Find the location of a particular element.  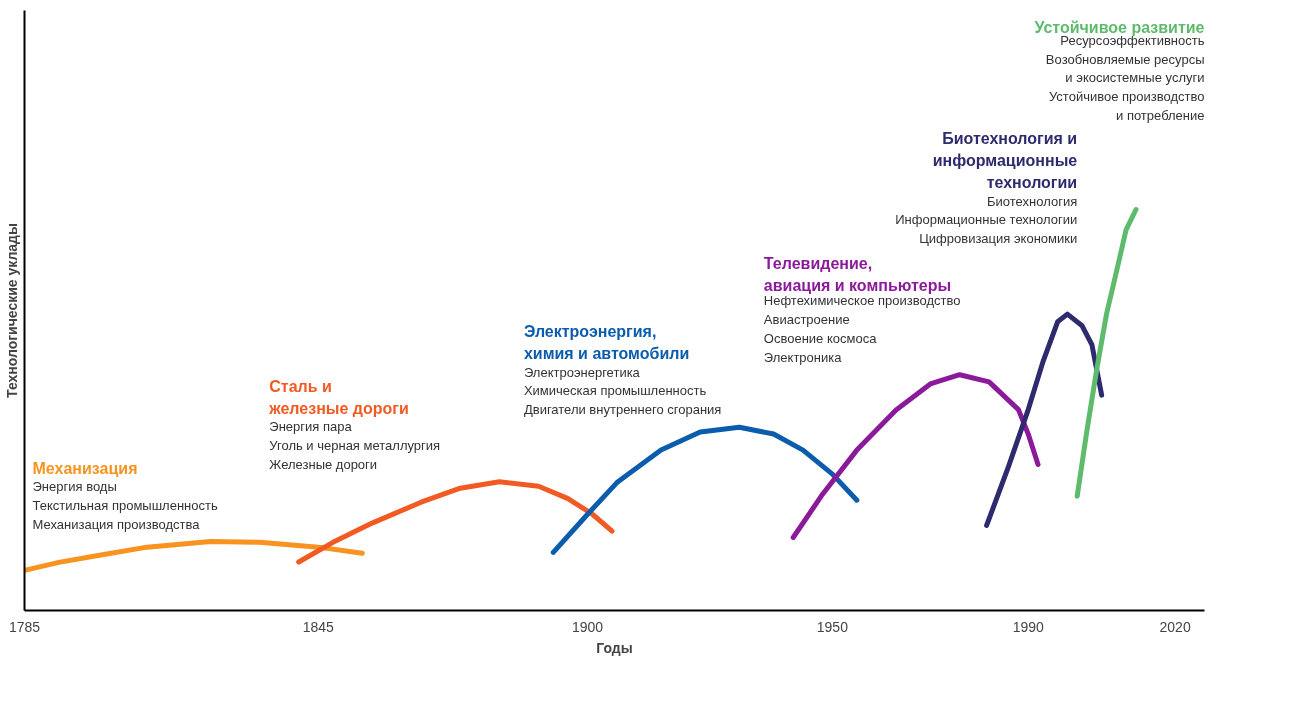

annotation: Энергия пара Уголь и черная металлургия Железные дороги is located at coordinates (355, 445).